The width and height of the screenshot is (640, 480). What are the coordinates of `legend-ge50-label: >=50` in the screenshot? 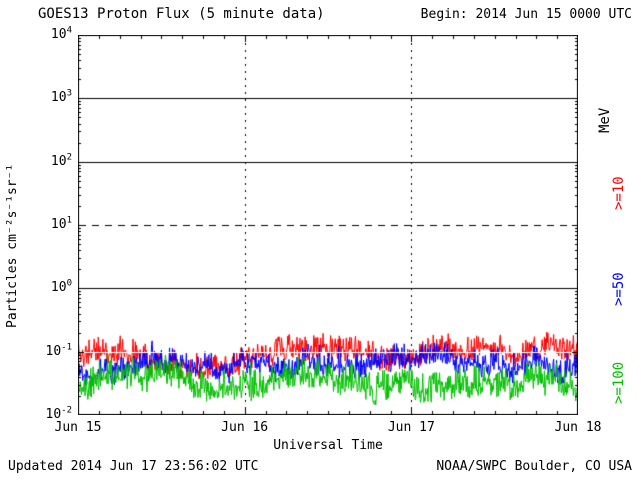 It's located at (619, 289).